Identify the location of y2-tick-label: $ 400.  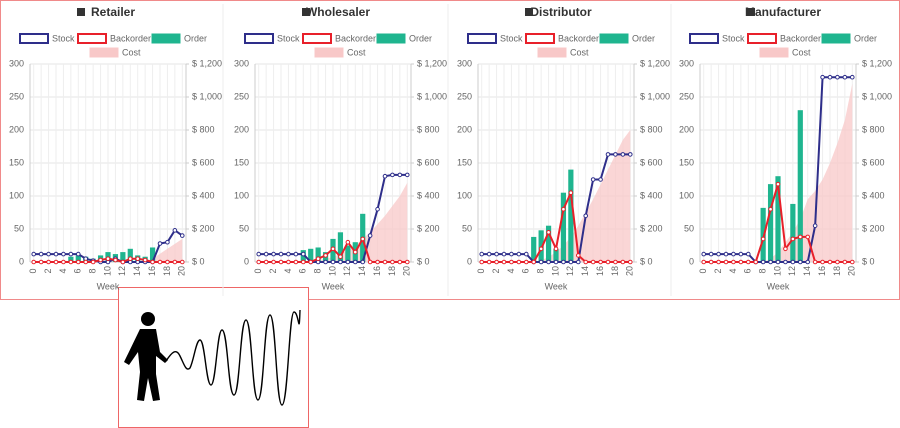
(428, 195).